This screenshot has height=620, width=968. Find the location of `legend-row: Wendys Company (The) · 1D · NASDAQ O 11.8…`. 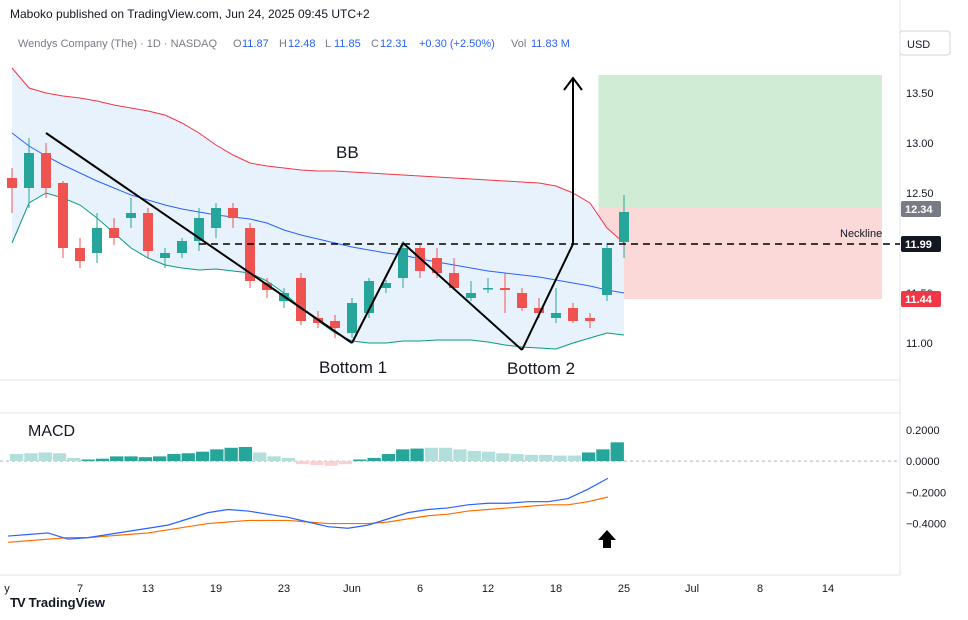

legend-row: Wendys Company (The) · 1D · NASDAQ O 11.8… is located at coordinates (294, 44).